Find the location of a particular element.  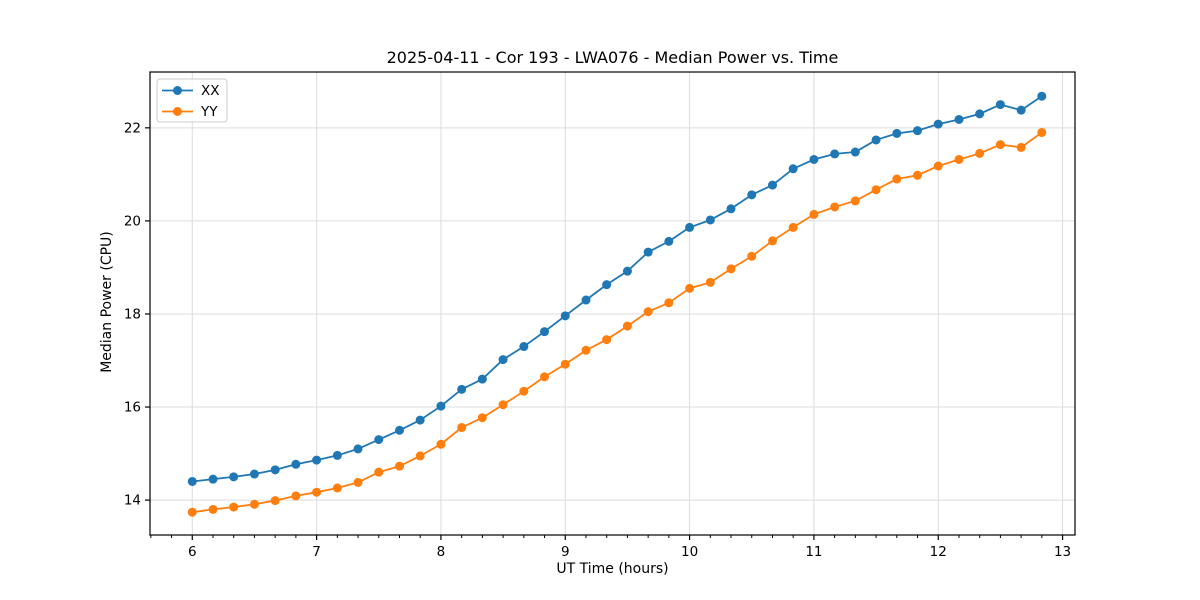

x-tick-label: 12 is located at coordinates (938, 552).